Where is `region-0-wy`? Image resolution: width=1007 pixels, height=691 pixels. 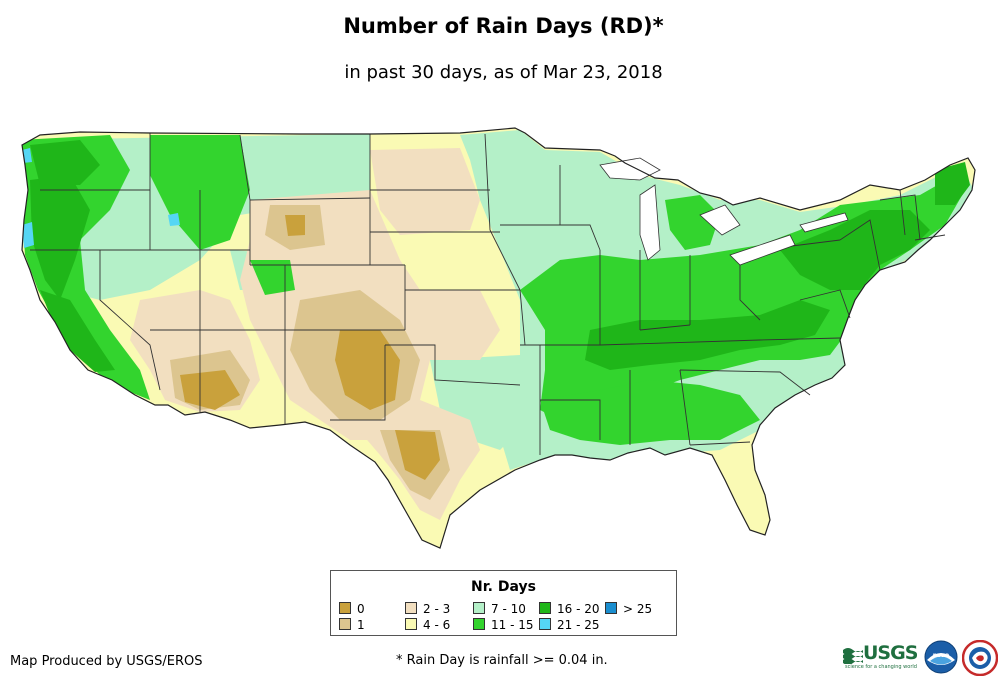
region-0-wy is located at coordinates (295, 225).